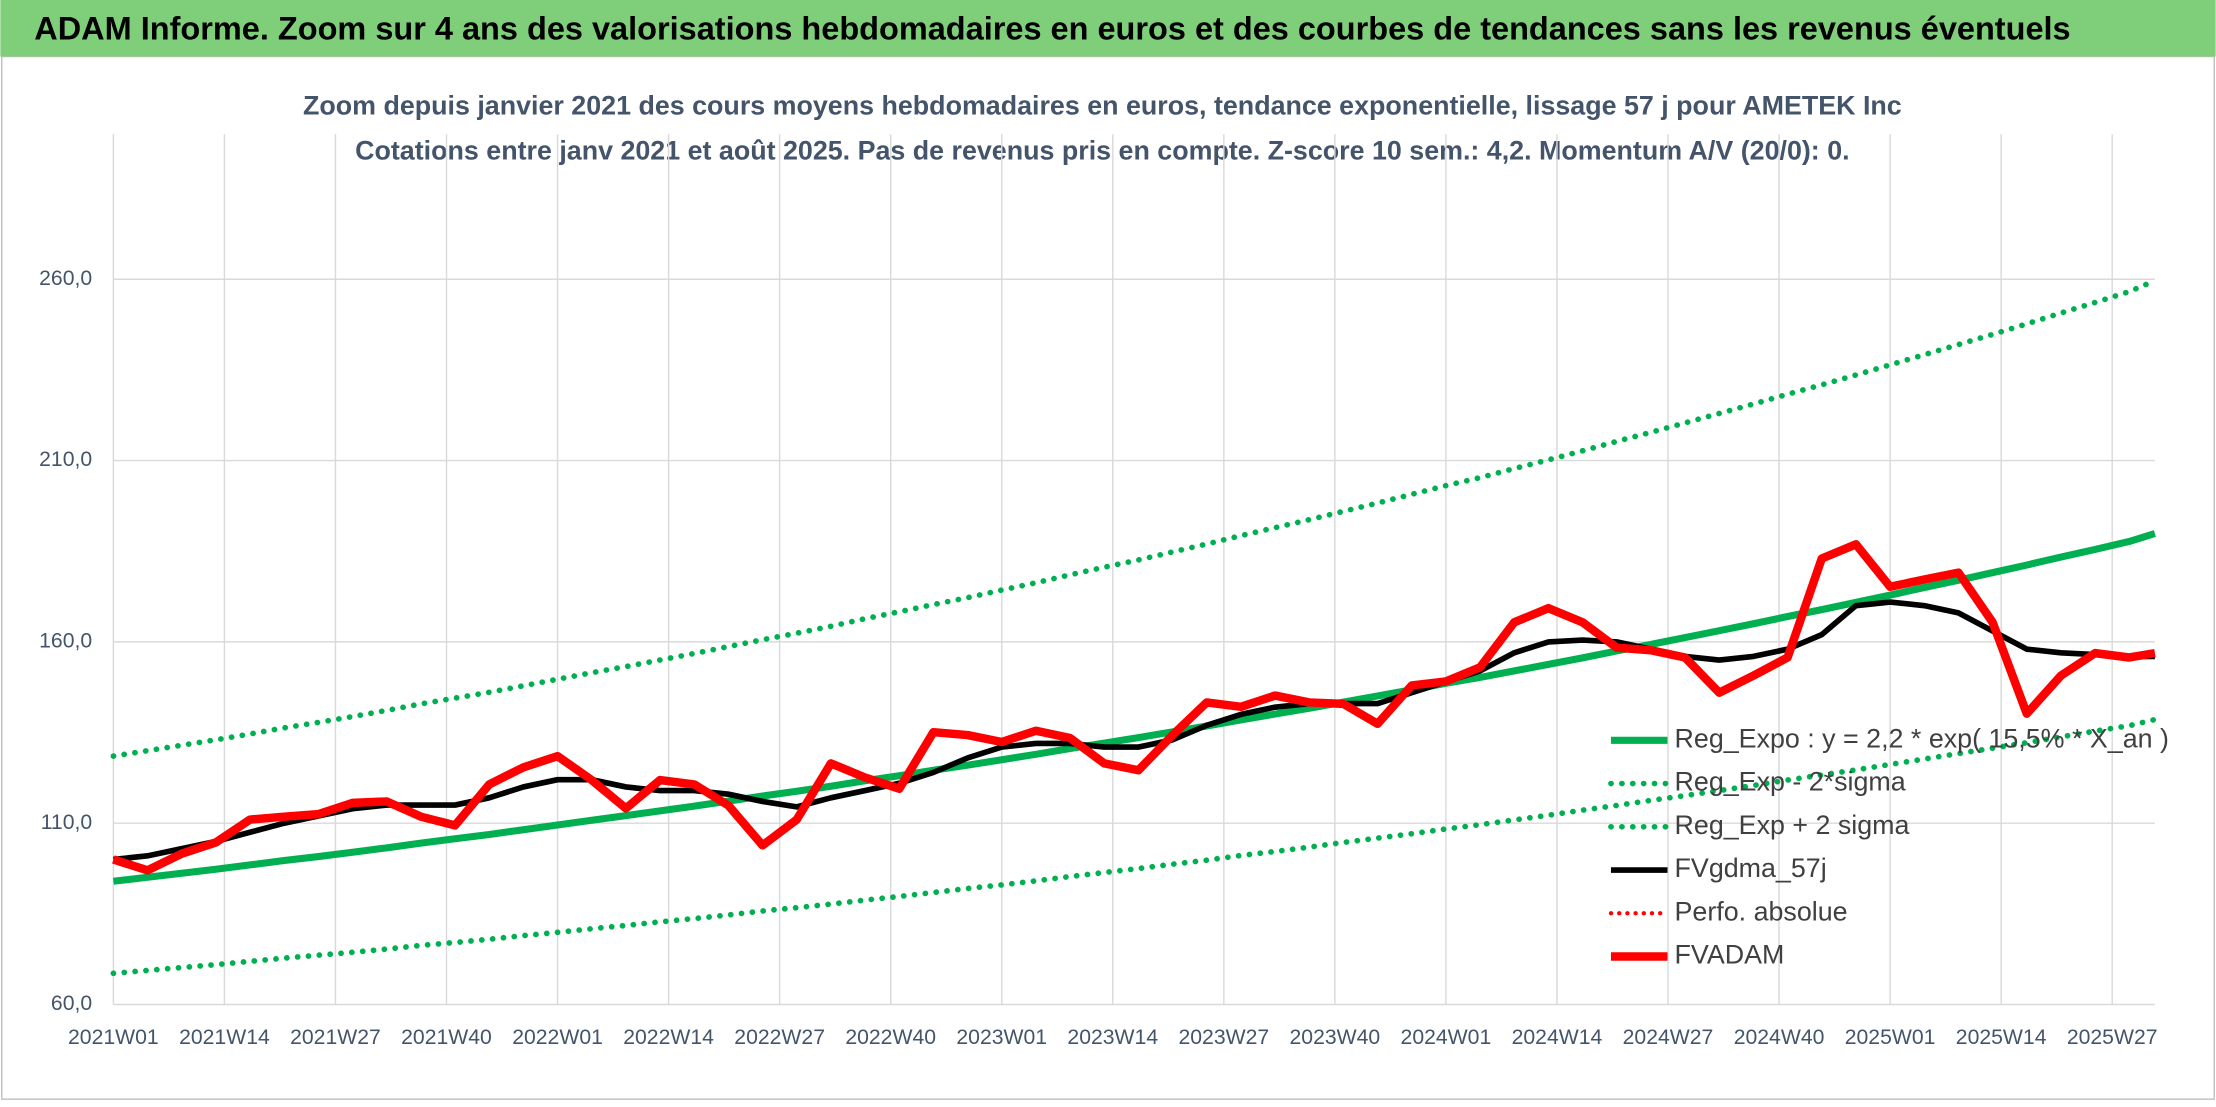 The height and width of the screenshot is (1107, 2216). What do you see at coordinates (557, 1037) in the screenshot?
I see `x-tick-label: 2022W01` at bounding box center [557, 1037].